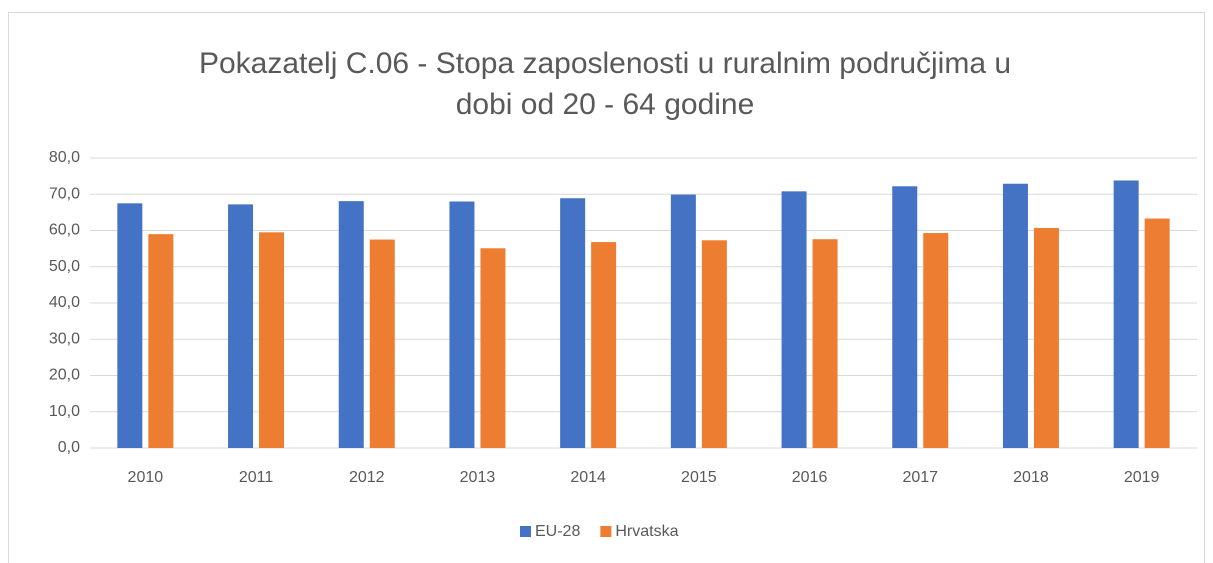 The image size is (1213, 563). Describe the element at coordinates (646, 531) in the screenshot. I see `legend-label: Hrvatska` at that location.